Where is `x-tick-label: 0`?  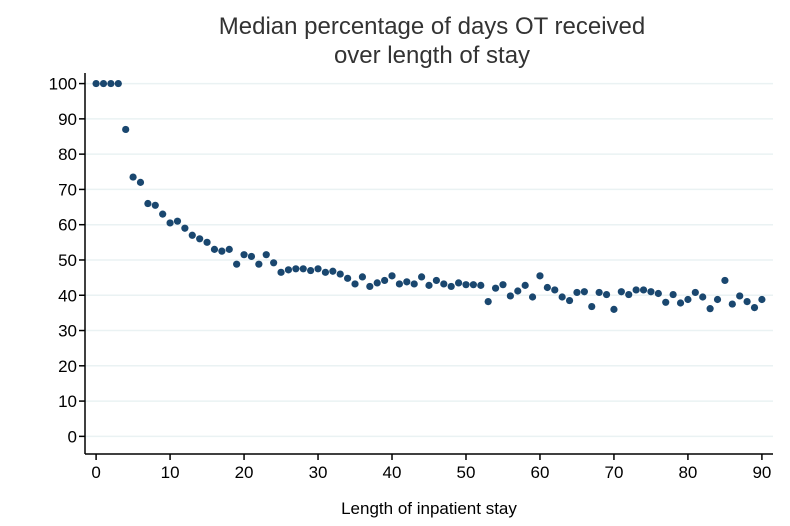
x-tick-label: 0 is located at coordinates (95, 472).